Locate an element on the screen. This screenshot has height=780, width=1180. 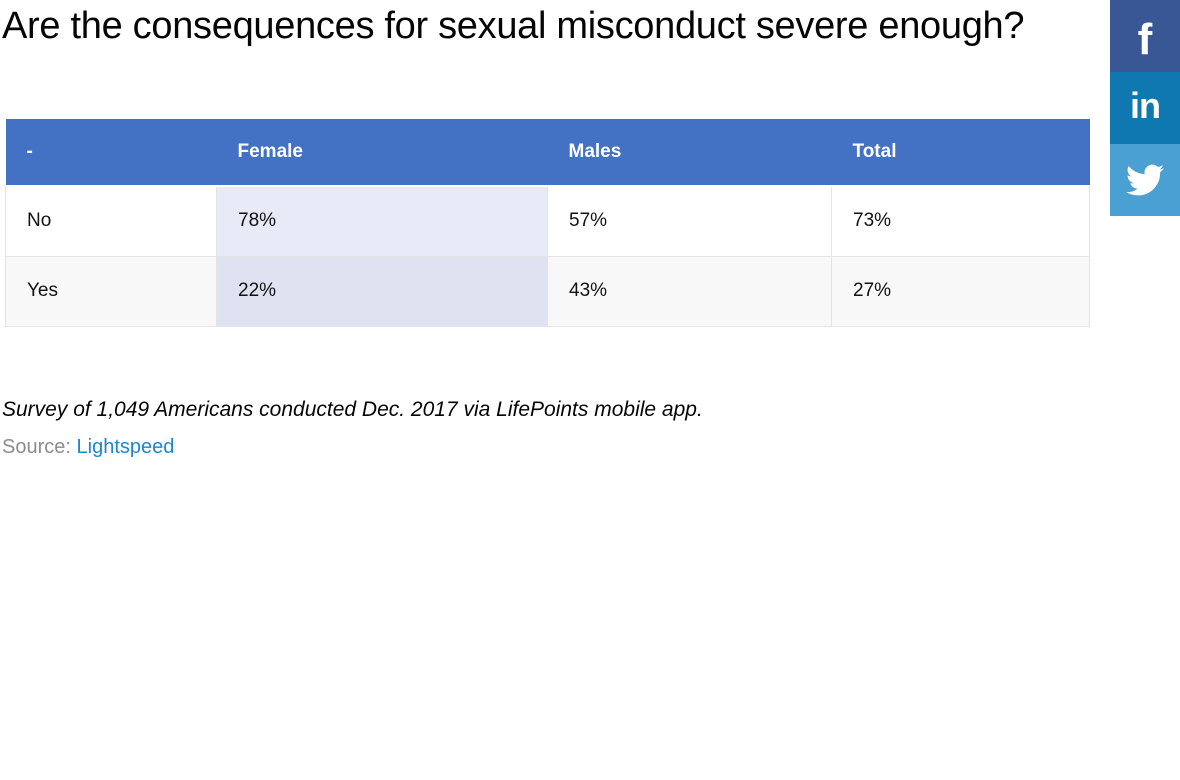
linkedin-share-button: in is located at coordinates (1145, 108).